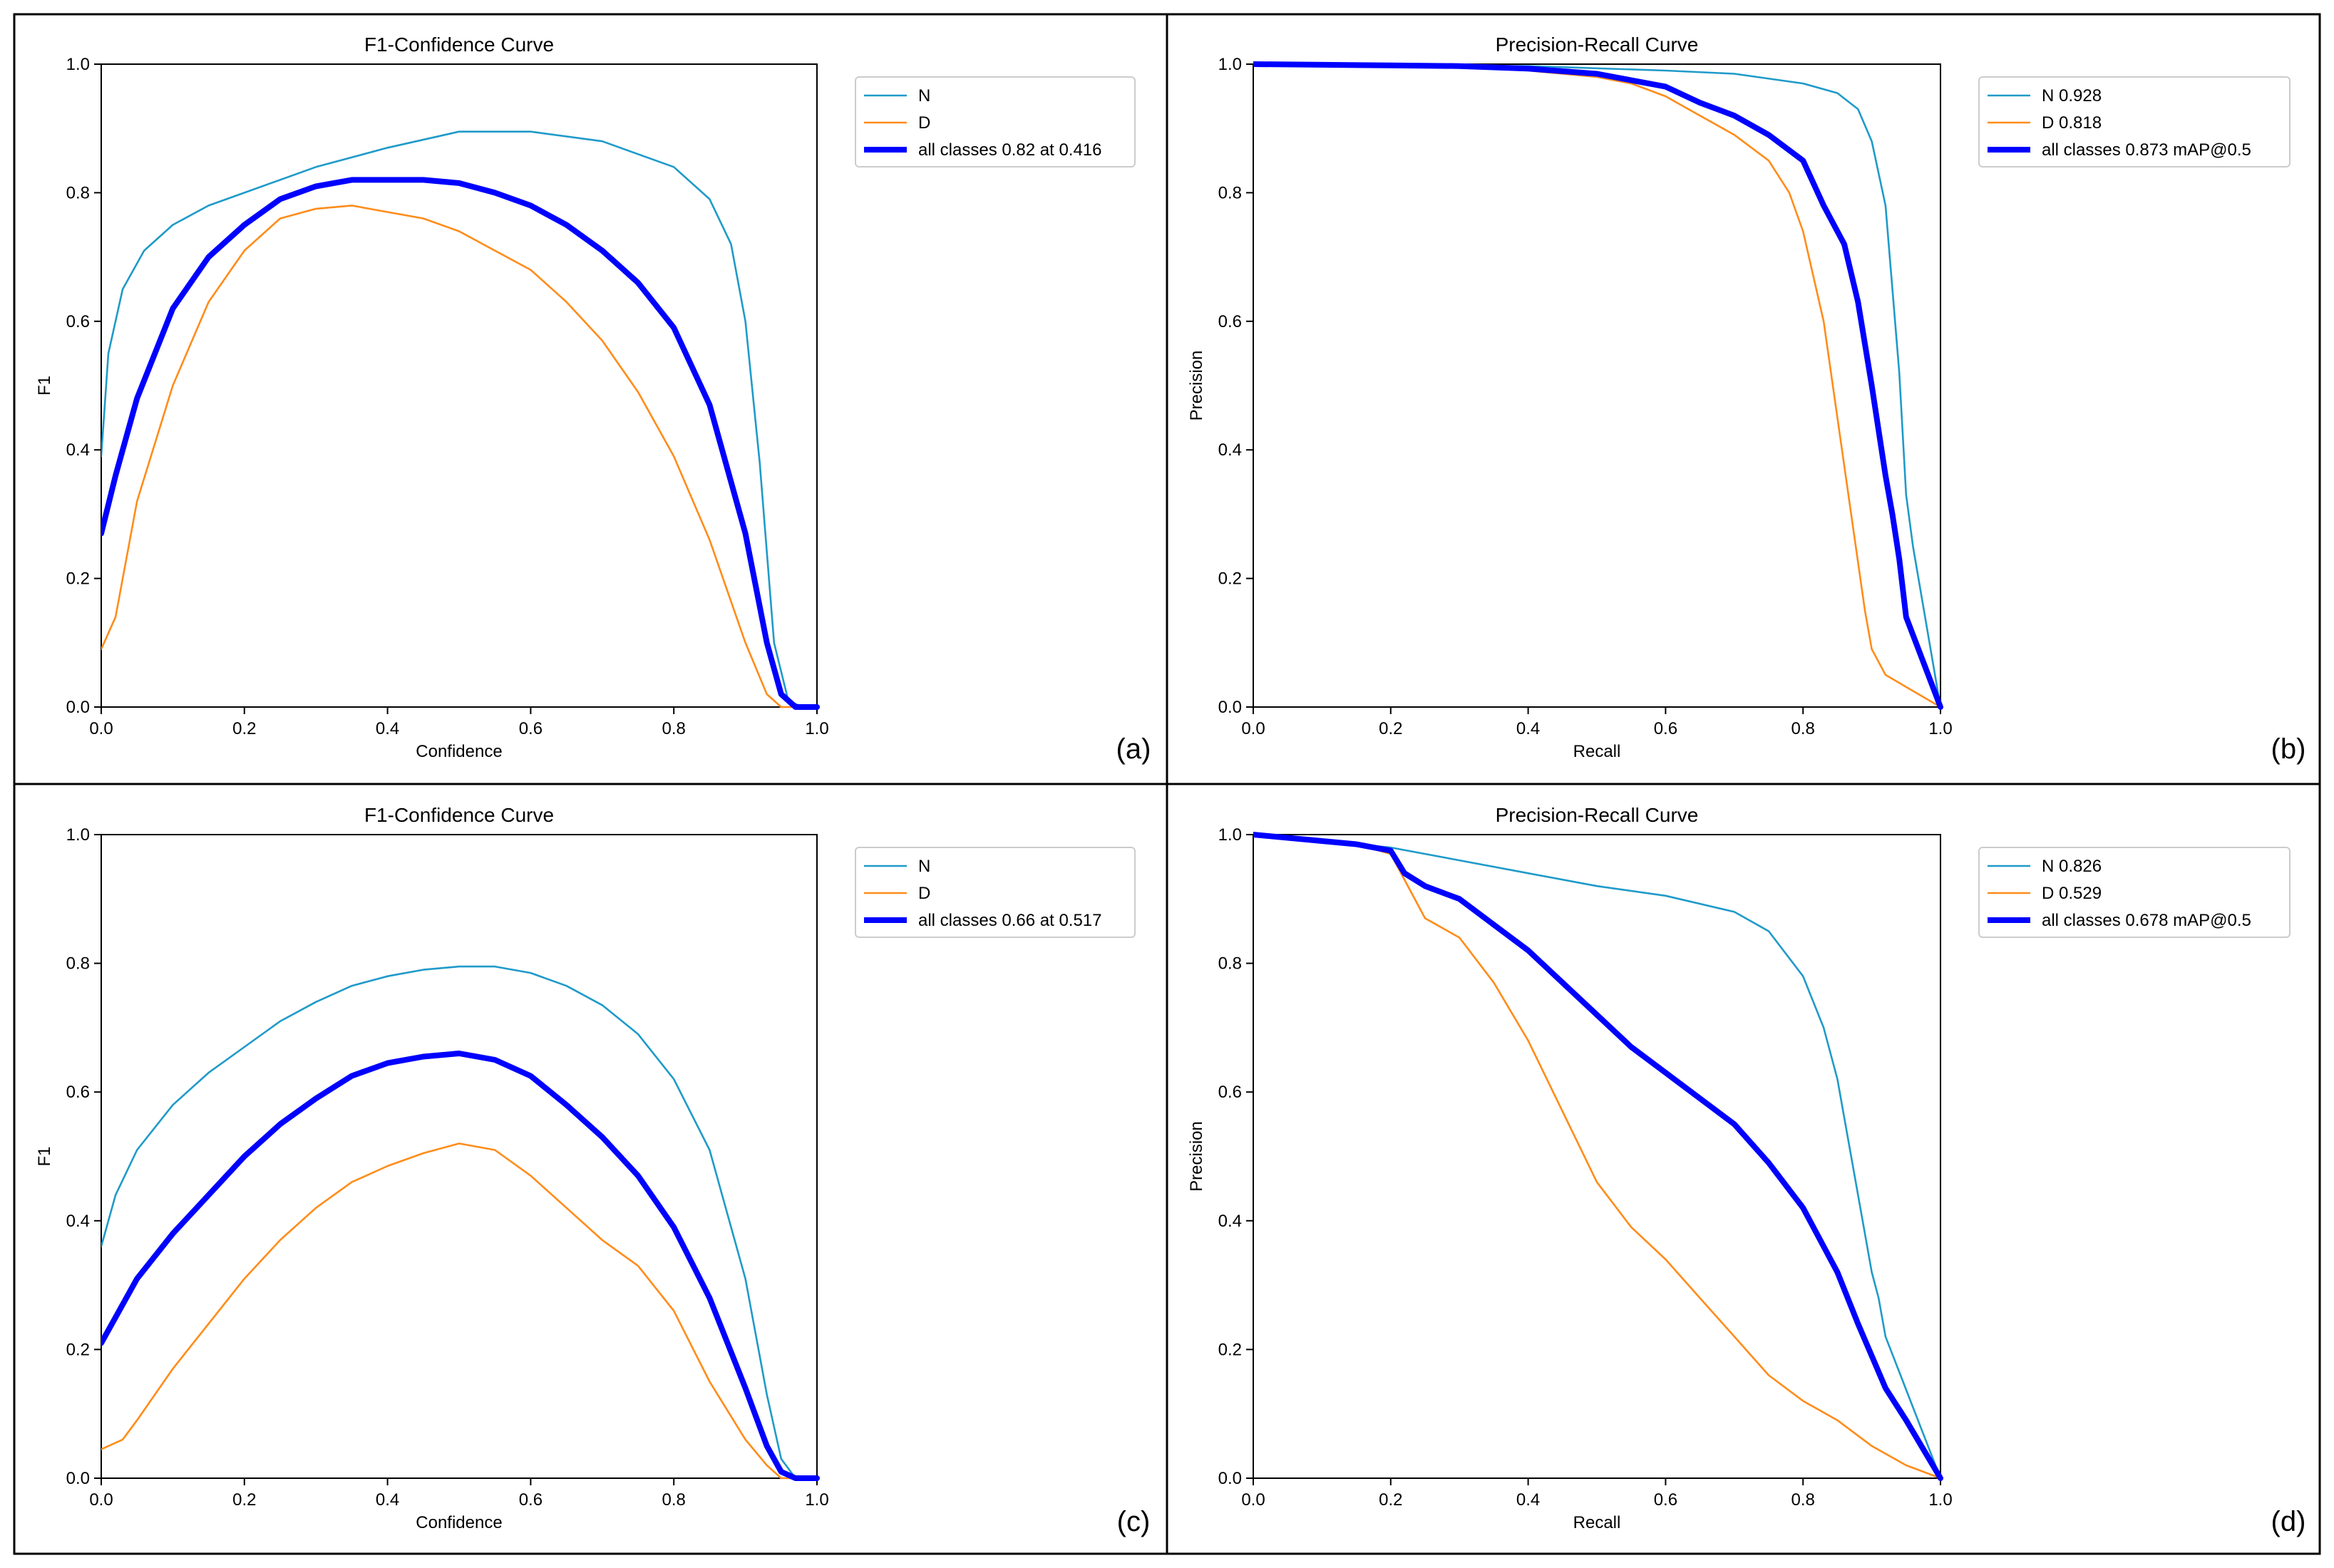 This screenshot has height=1568, width=2334. I want to click on legend-label: N 0.928, so click(2072, 95).